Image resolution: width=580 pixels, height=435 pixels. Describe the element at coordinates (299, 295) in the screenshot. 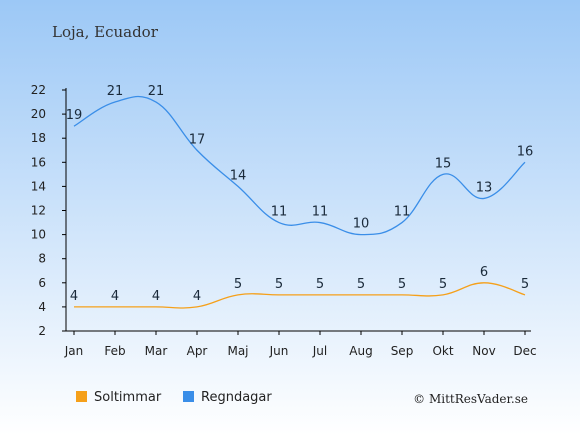

I see `series-line-soltimmar` at that location.